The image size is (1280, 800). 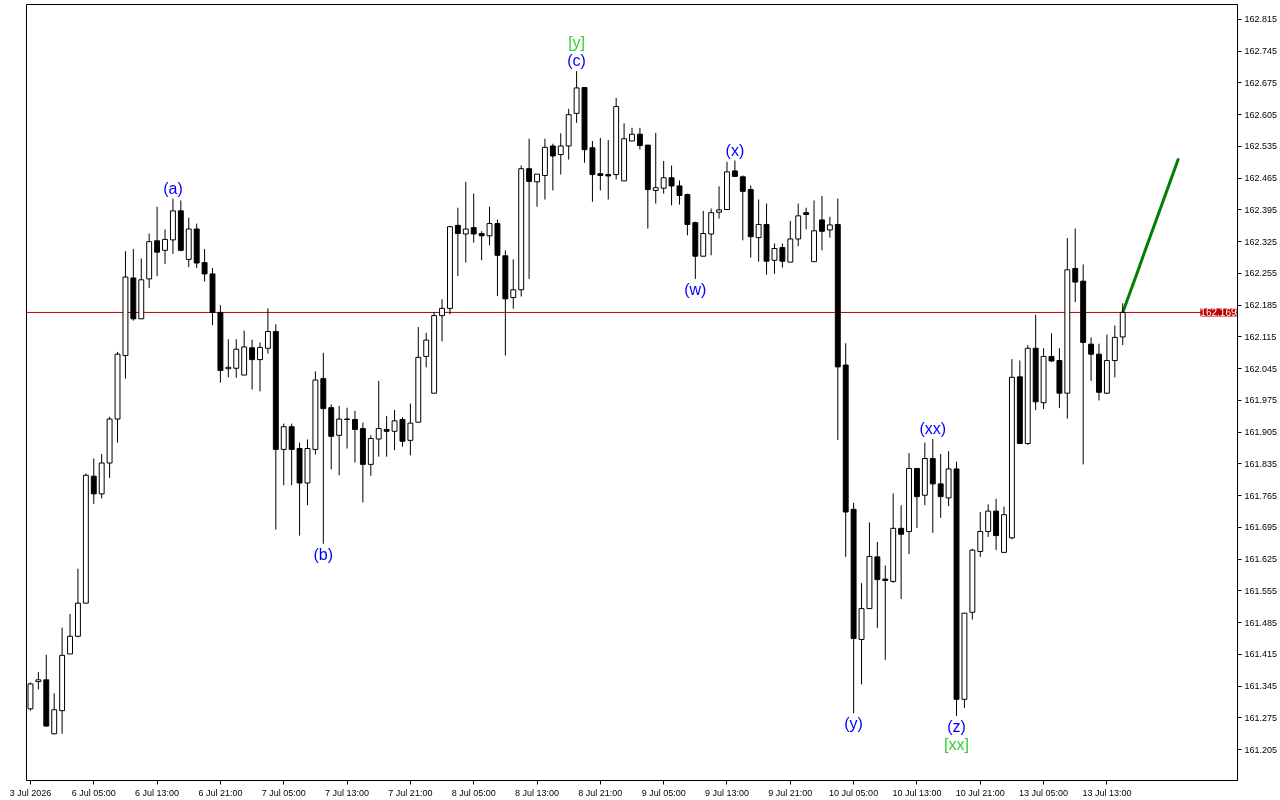 What do you see at coordinates (157, 792) in the screenshot?
I see `x-tick-label: 6 Jul 13:00` at bounding box center [157, 792].